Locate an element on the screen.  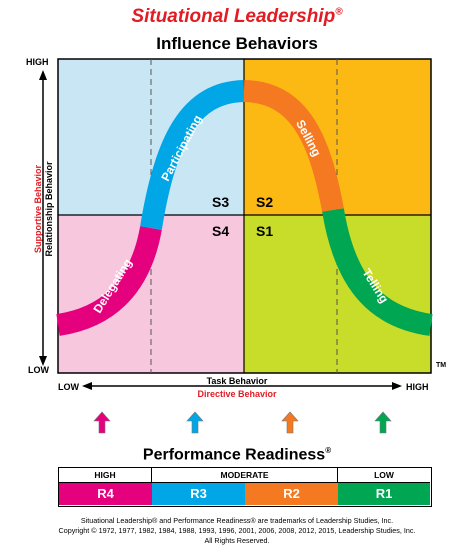
green-arrow-icon is located at coordinates (383, 422).